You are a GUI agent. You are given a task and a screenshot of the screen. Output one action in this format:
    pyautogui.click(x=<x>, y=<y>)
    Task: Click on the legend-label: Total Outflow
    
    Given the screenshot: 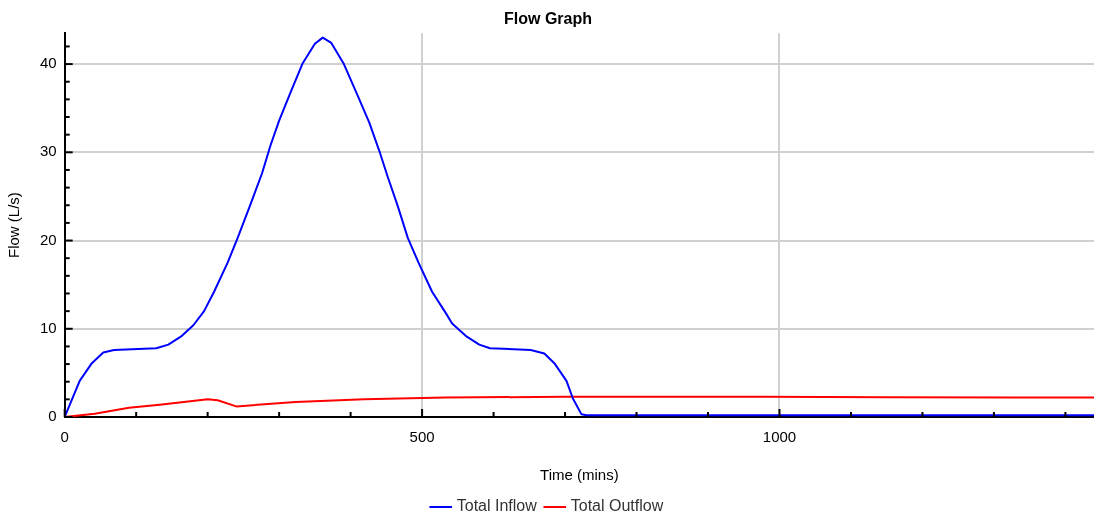 What is the action you would take?
    pyautogui.click(x=617, y=506)
    